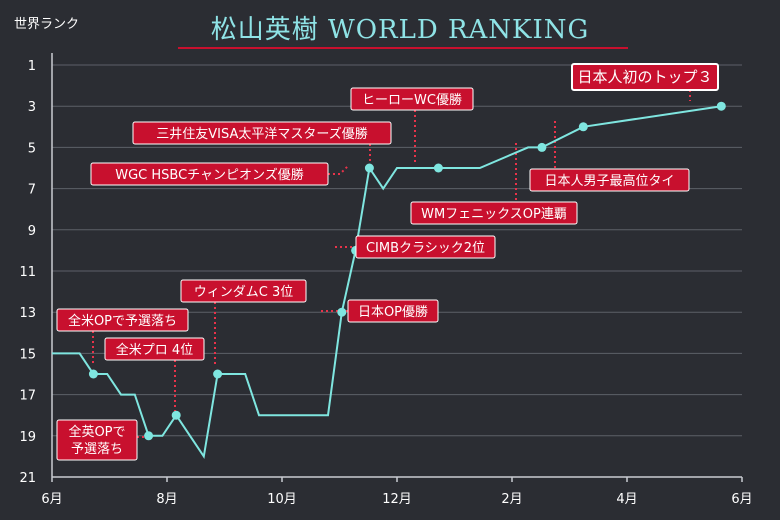  I want to click on y-tick-label: 11, so click(27, 272).